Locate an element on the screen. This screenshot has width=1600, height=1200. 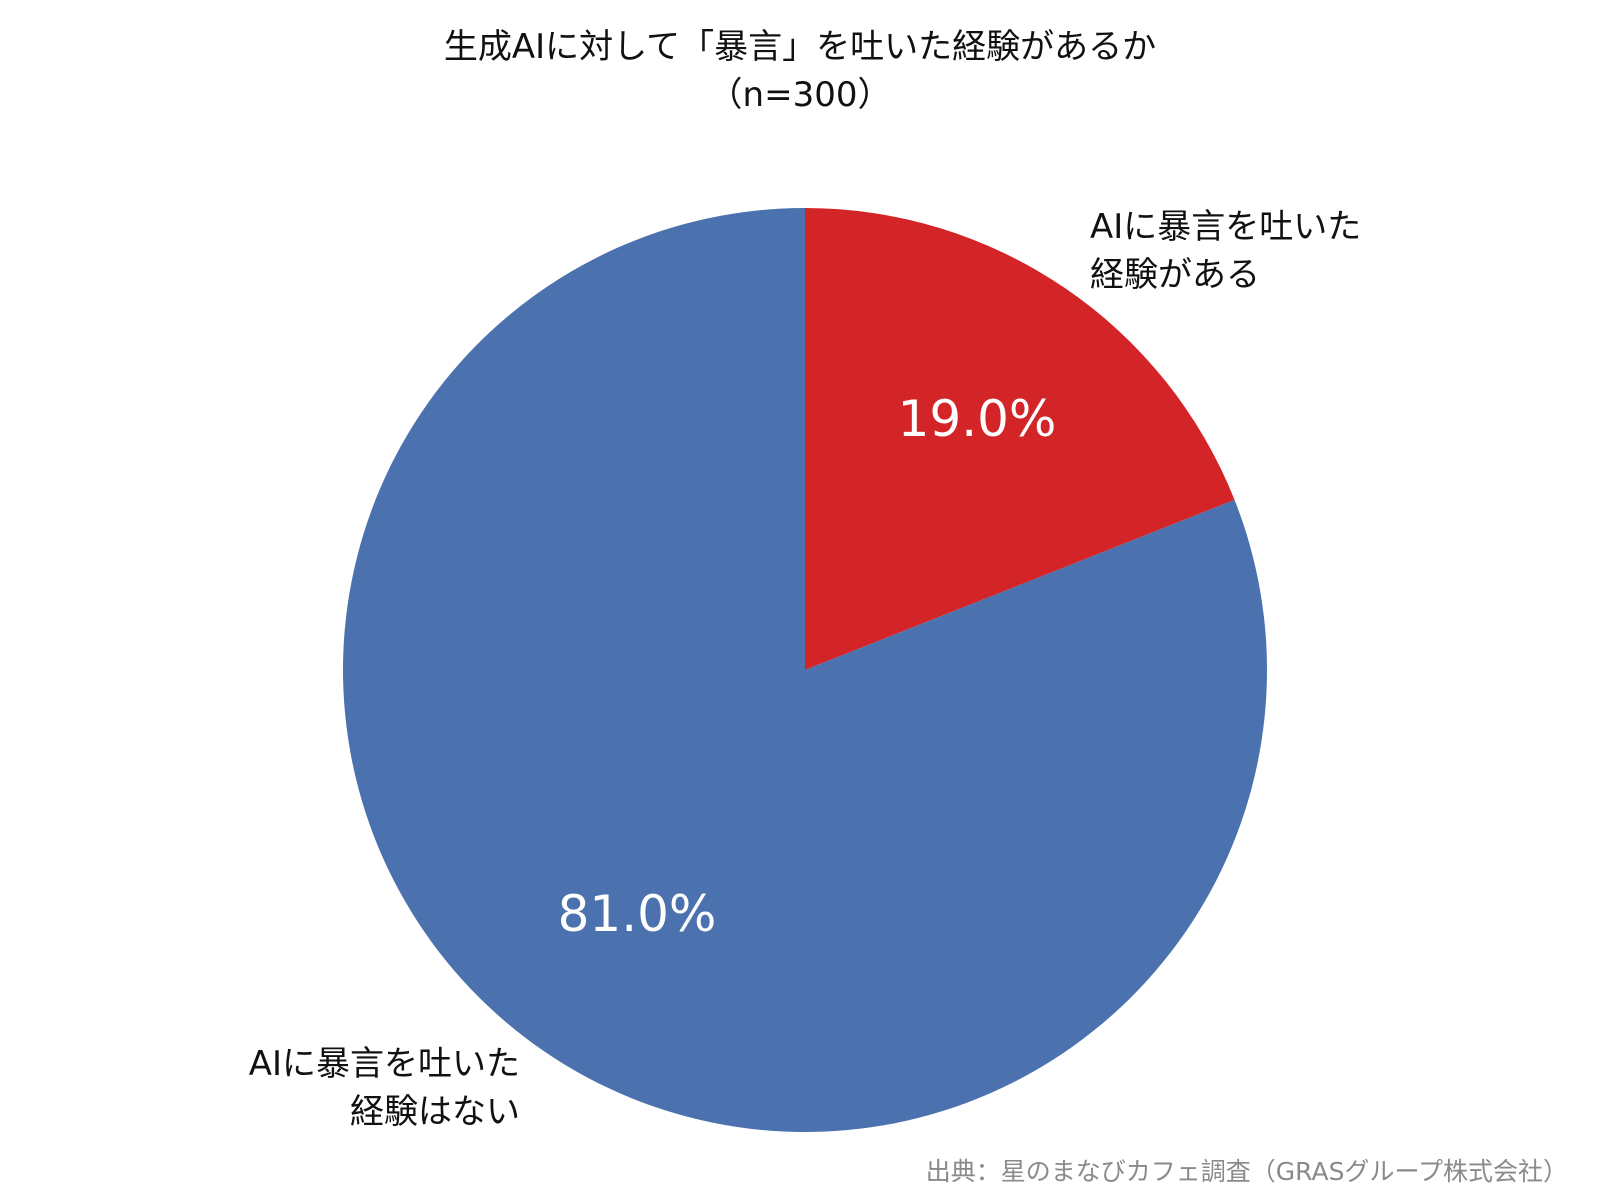
slice-value-label-yes: 19.0% is located at coordinates (977, 419).